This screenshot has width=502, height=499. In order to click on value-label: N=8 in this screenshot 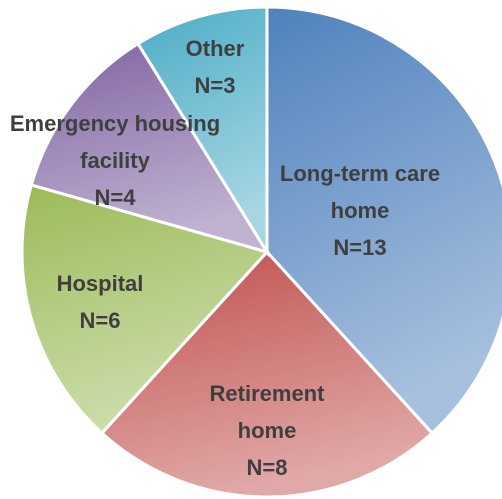, I will do `click(267, 467)`.